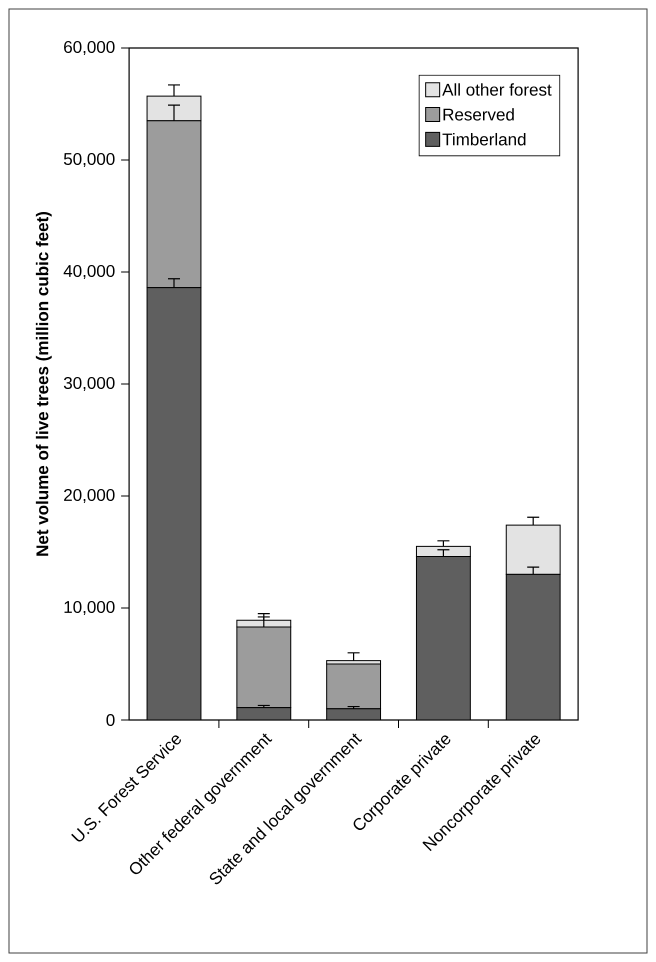 The image size is (656, 962). I want to click on y-tick-label: 30,000, so click(89, 384).